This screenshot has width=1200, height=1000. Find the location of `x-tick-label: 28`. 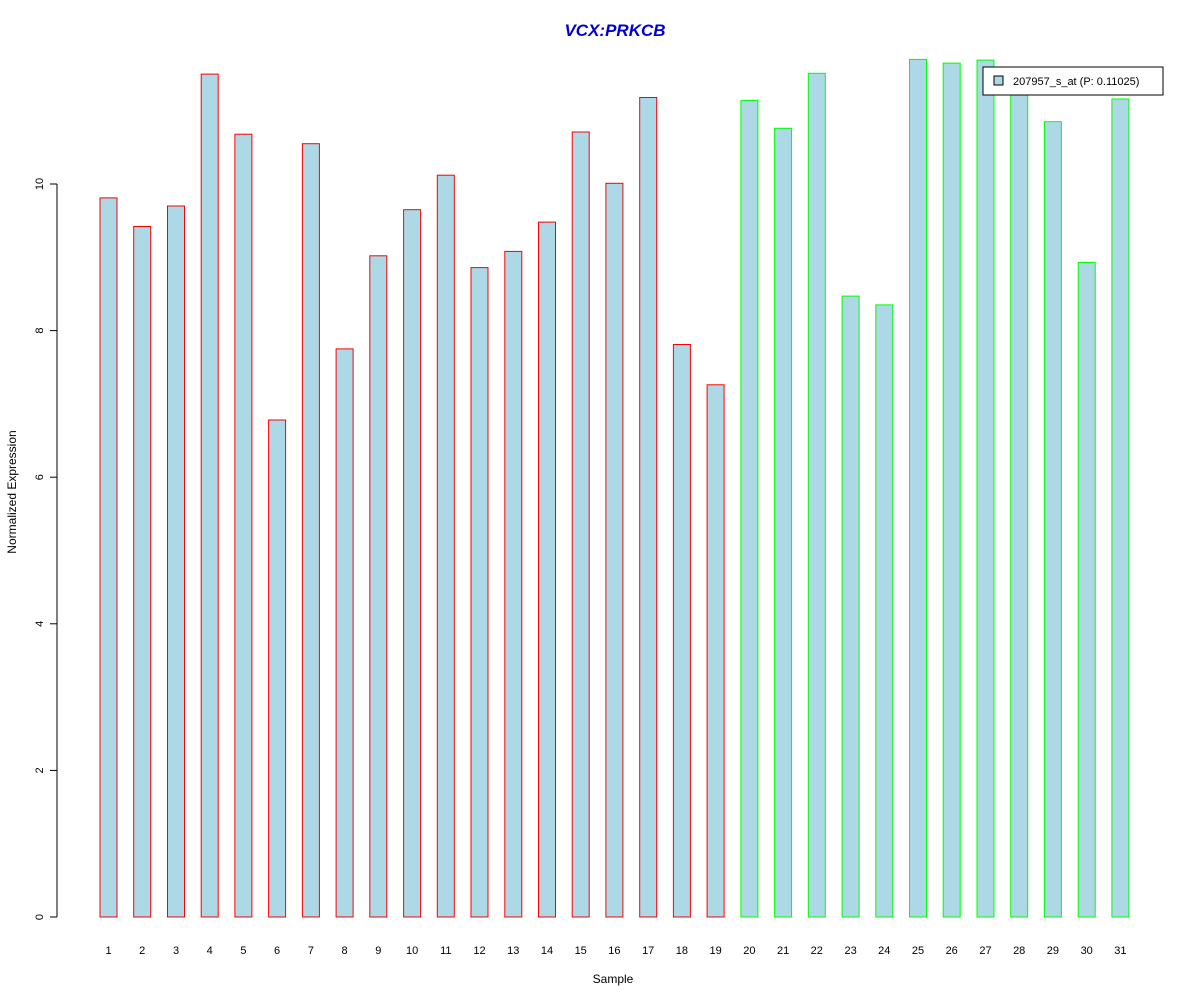

x-tick-label: 28 is located at coordinates (1019, 951).